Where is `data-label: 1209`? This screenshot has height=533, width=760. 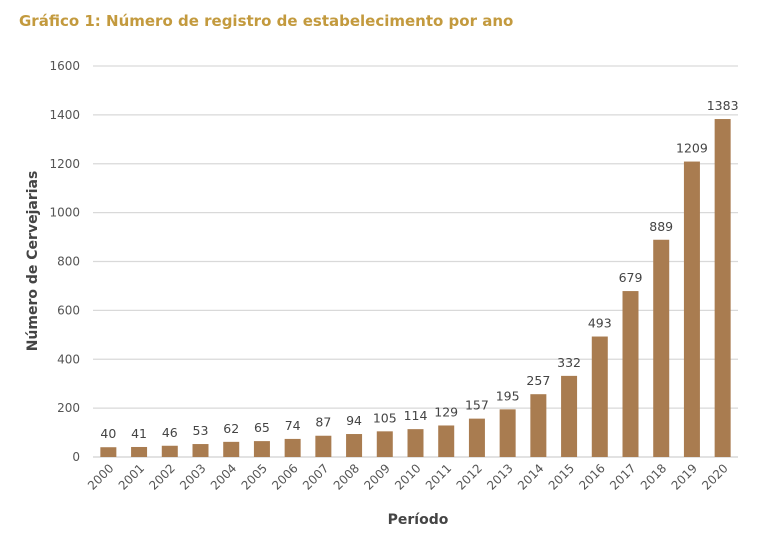
data-label: 1209 is located at coordinates (692, 148).